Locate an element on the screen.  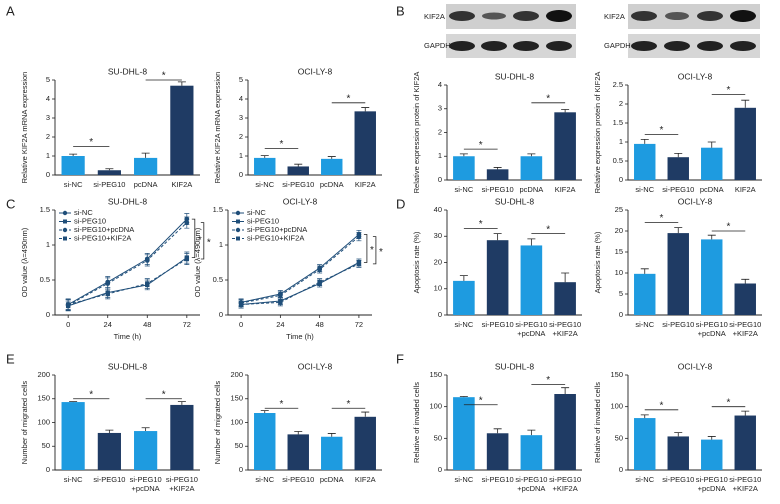
panel-label: E is located at coordinates (10, 358).